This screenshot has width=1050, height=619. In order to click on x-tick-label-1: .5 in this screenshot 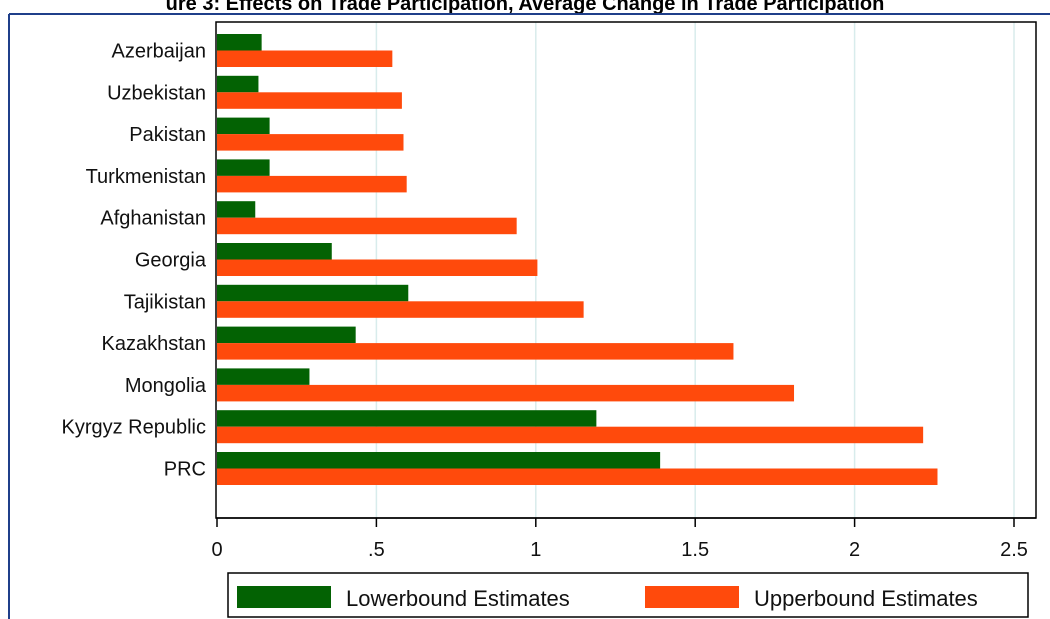, I will do `click(376, 550)`.